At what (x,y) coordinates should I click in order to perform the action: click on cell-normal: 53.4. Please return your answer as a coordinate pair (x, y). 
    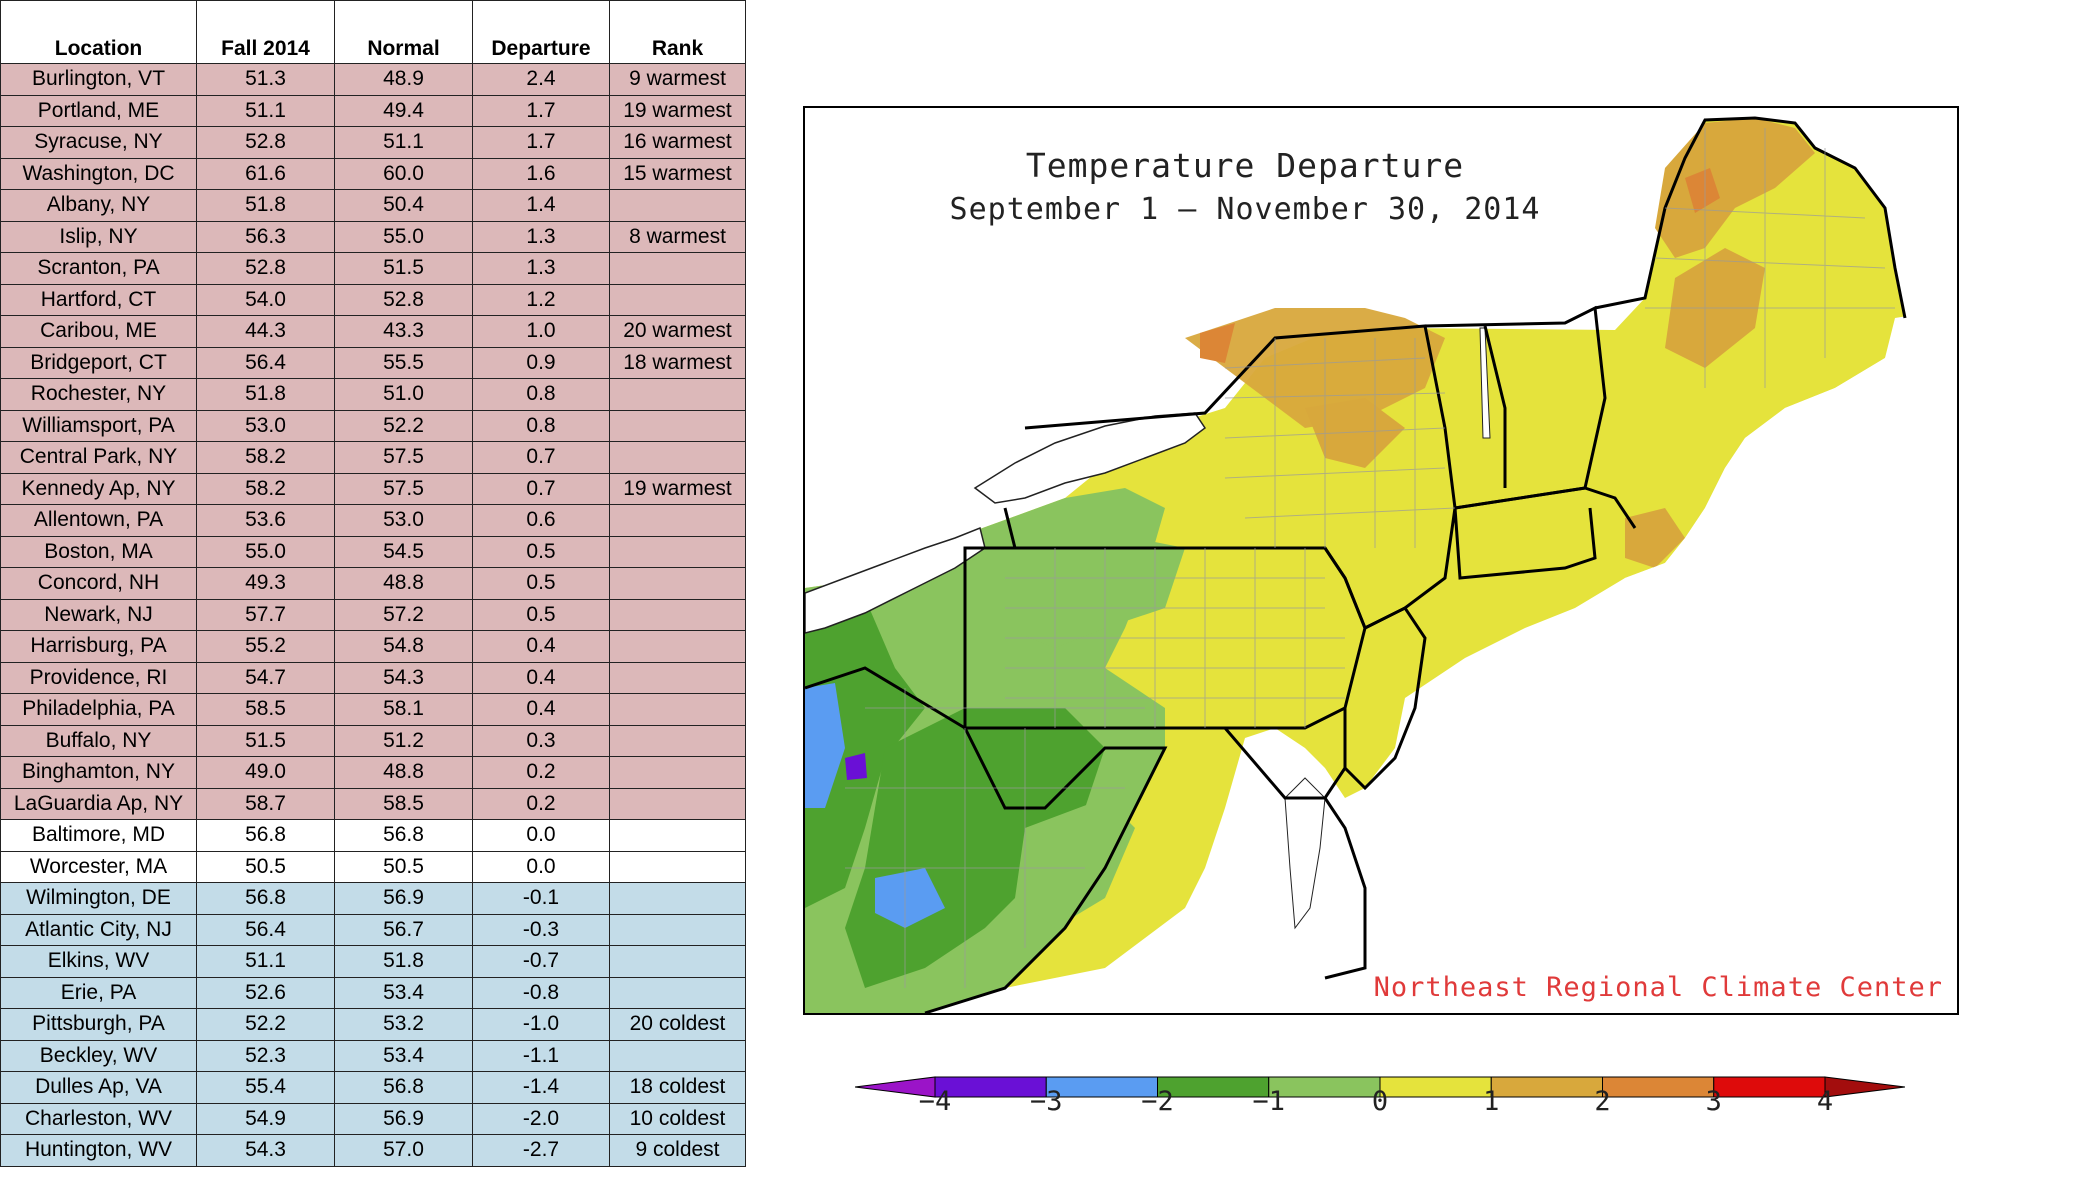
    Looking at the image, I should click on (403, 992).